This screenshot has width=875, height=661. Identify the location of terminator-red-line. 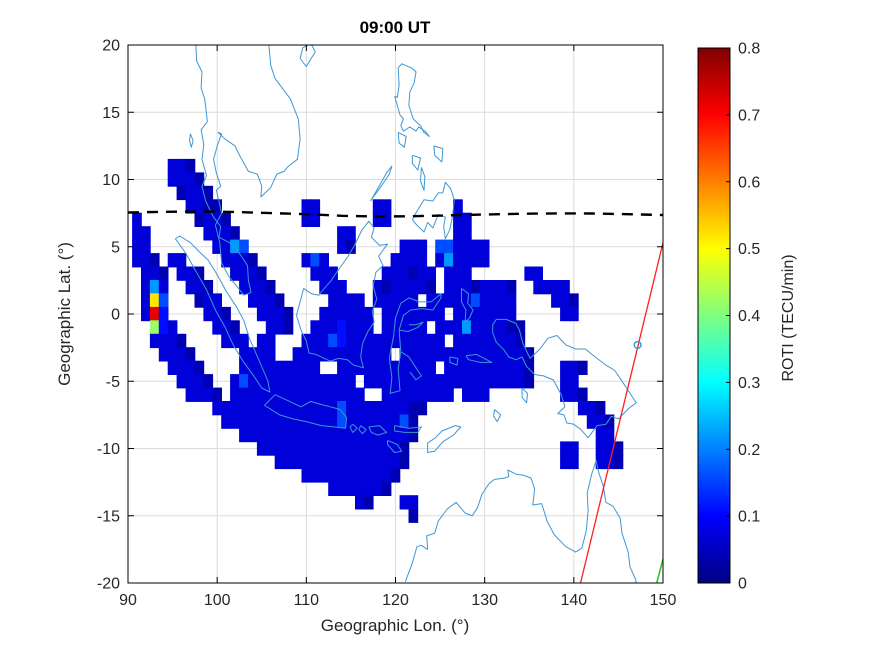
(621, 412).